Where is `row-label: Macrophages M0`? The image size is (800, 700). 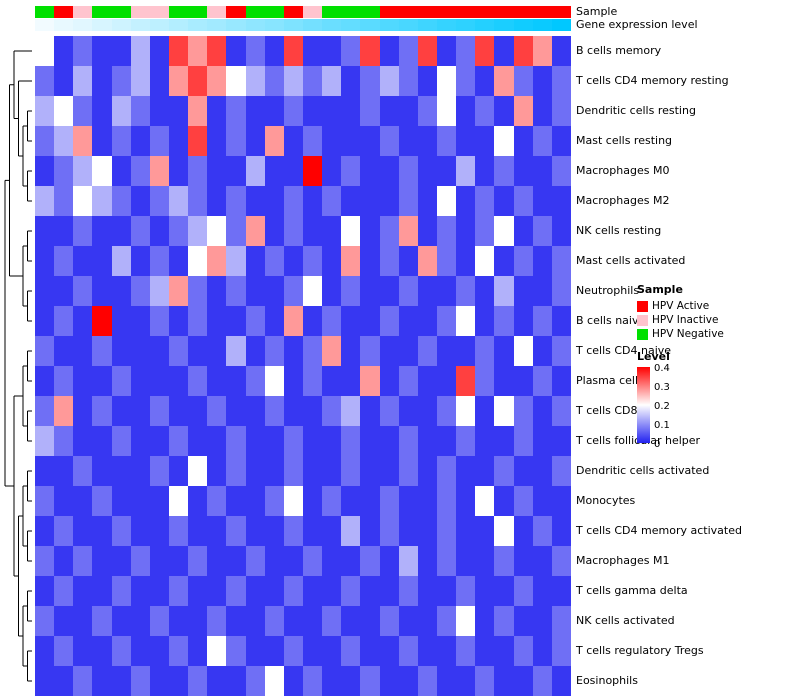
row-label: Macrophages M0 is located at coordinates (623, 170).